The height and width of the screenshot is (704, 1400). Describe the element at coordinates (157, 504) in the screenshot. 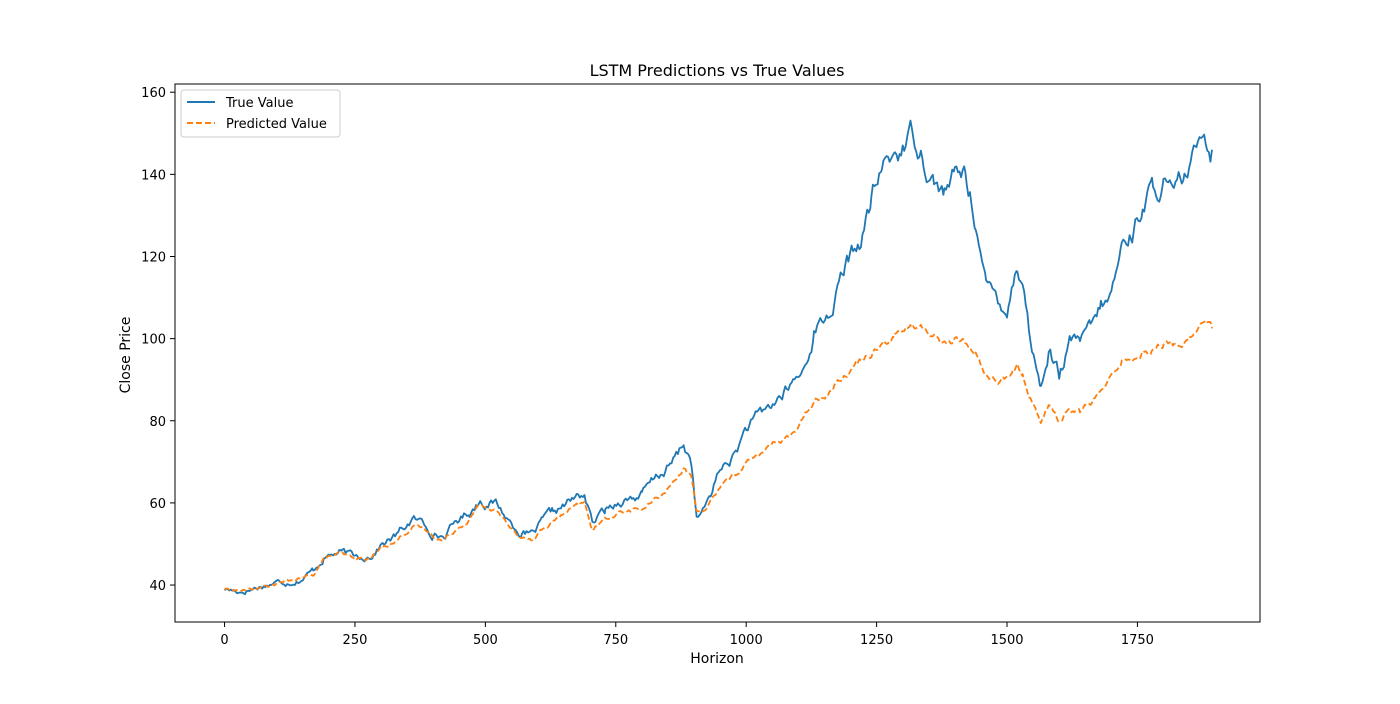

I see `y-tick-label: 60` at that location.